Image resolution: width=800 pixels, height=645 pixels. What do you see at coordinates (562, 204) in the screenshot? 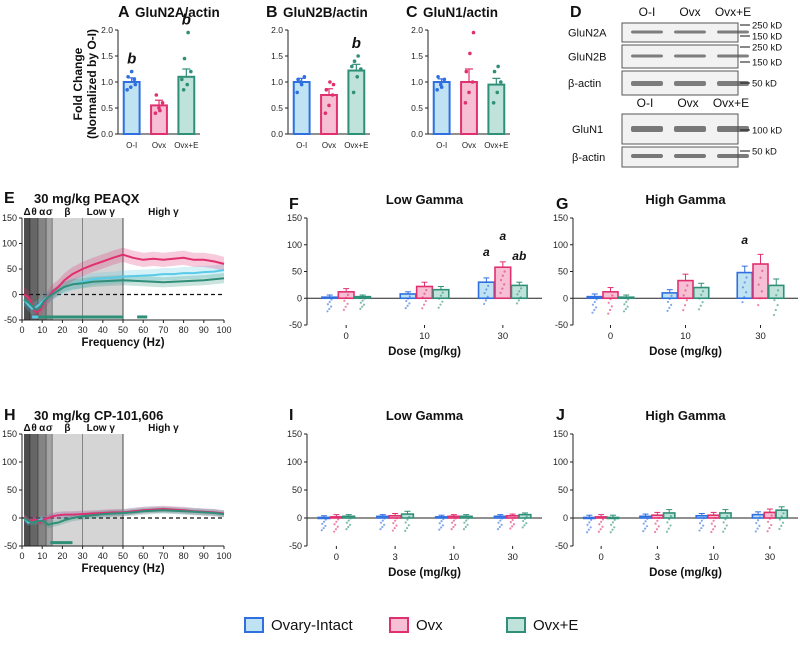
I see `panel-letter: G` at bounding box center [562, 204].